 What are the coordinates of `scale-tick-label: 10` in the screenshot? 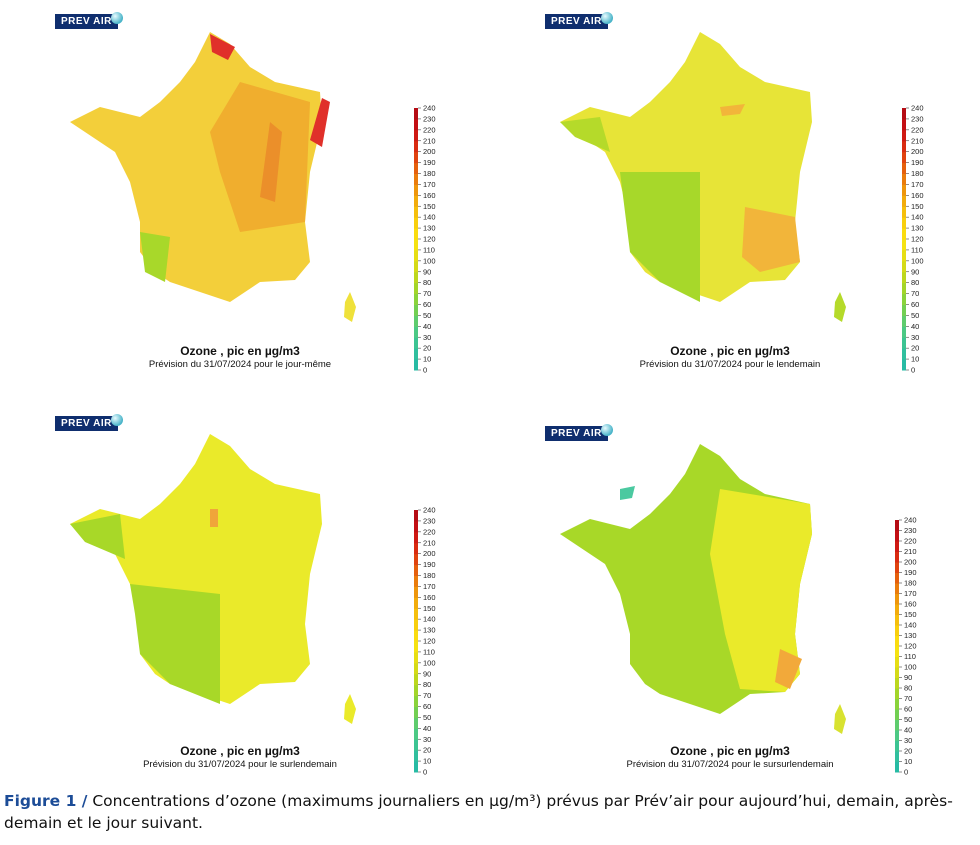 It's located at (908, 761).